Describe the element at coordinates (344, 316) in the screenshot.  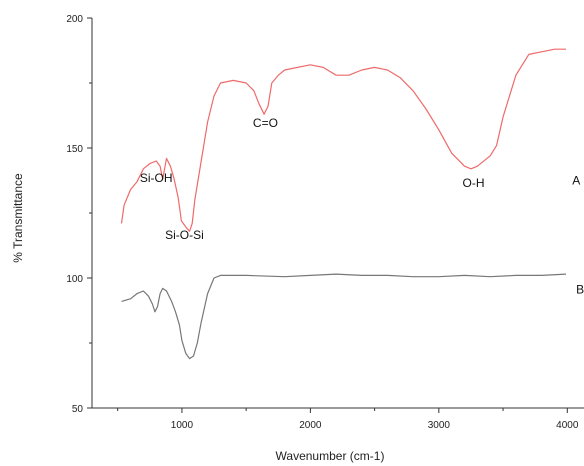
I see `series-line-b` at that location.